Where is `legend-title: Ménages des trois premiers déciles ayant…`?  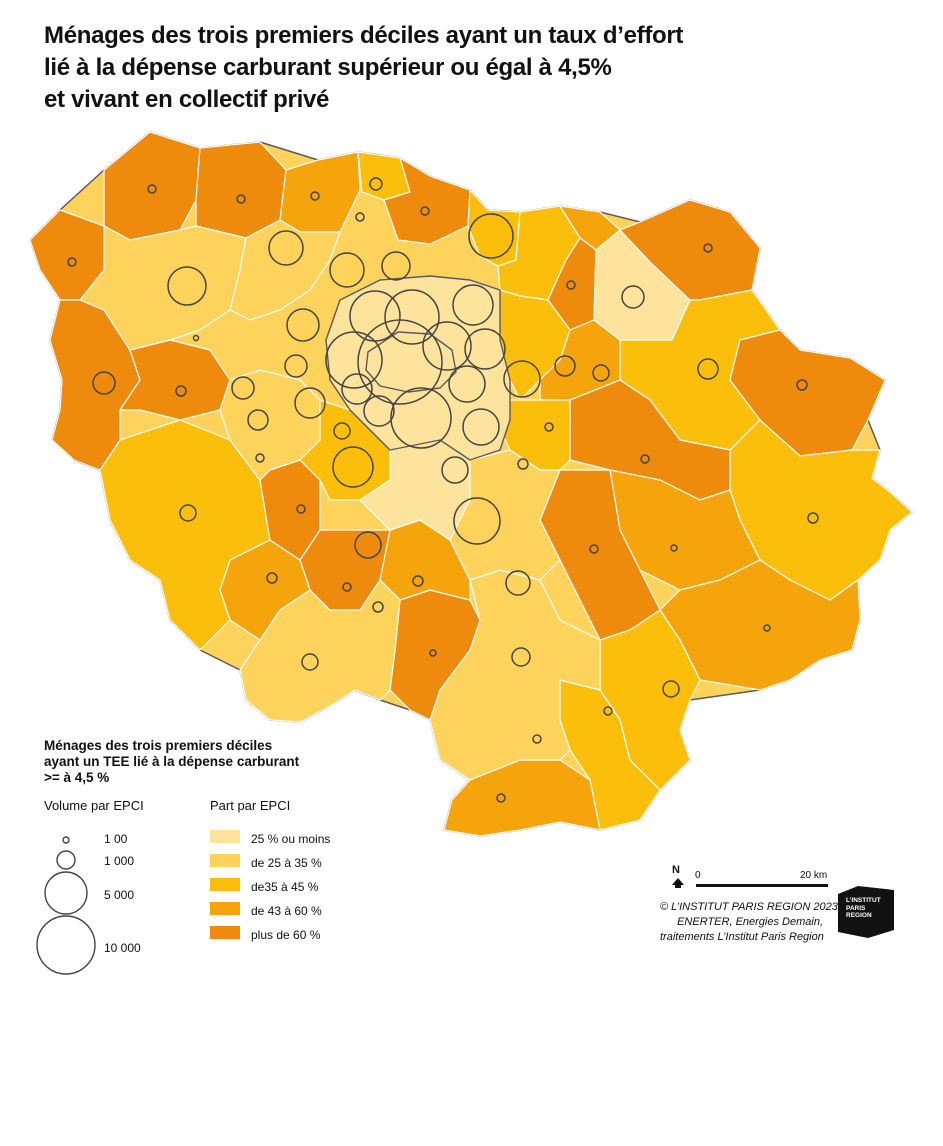 legend-title: Ménages des trois premiers déciles ayant… is located at coordinates (171, 762).